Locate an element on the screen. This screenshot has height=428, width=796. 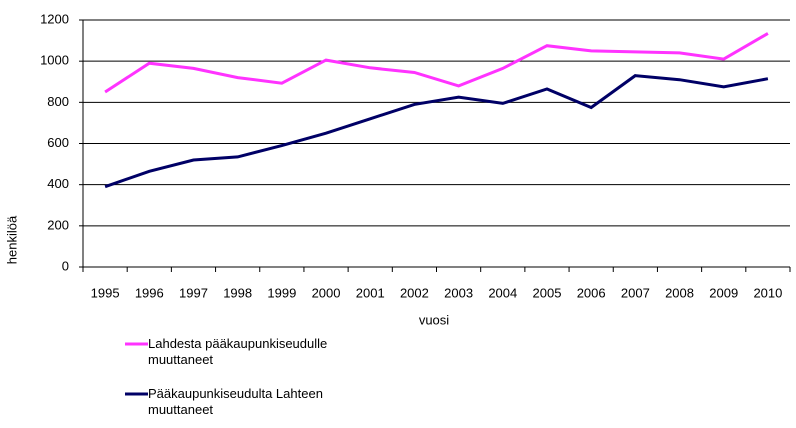
x-tick-label: 2006 is located at coordinates (591, 292).